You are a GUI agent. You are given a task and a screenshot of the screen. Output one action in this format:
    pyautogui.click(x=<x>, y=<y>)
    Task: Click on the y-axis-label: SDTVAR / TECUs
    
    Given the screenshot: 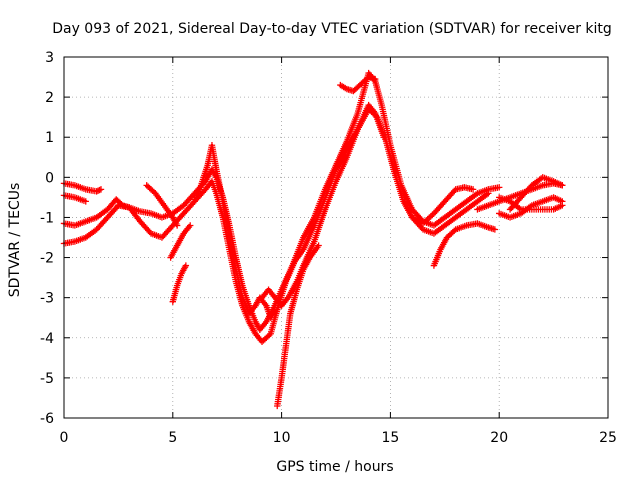 What is the action you would take?
    pyautogui.click(x=15, y=240)
    